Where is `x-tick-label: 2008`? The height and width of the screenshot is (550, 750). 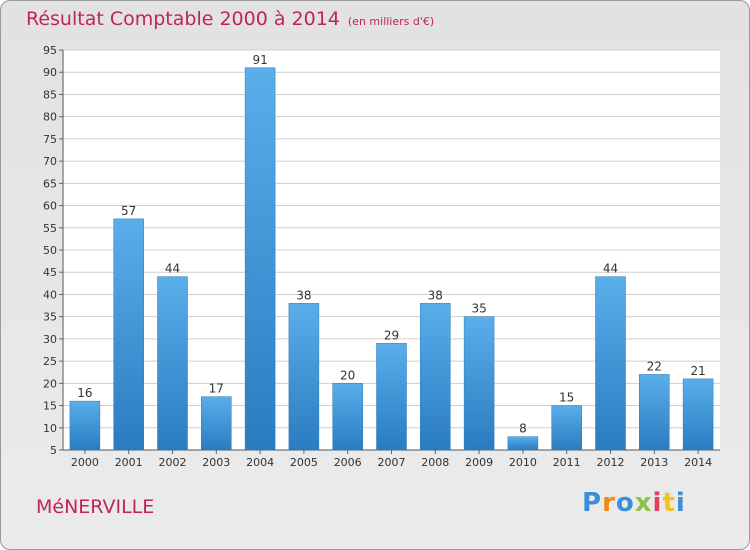
x-tick-label: 2008 is located at coordinates (435, 462).